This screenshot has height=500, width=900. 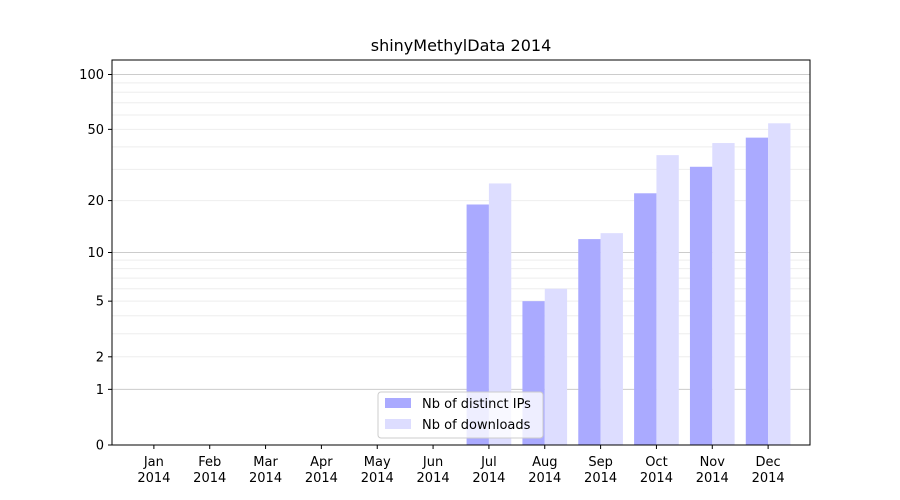 I want to click on legend-label-distinct-ips: Nb of distinct IPs, so click(x=476, y=404).